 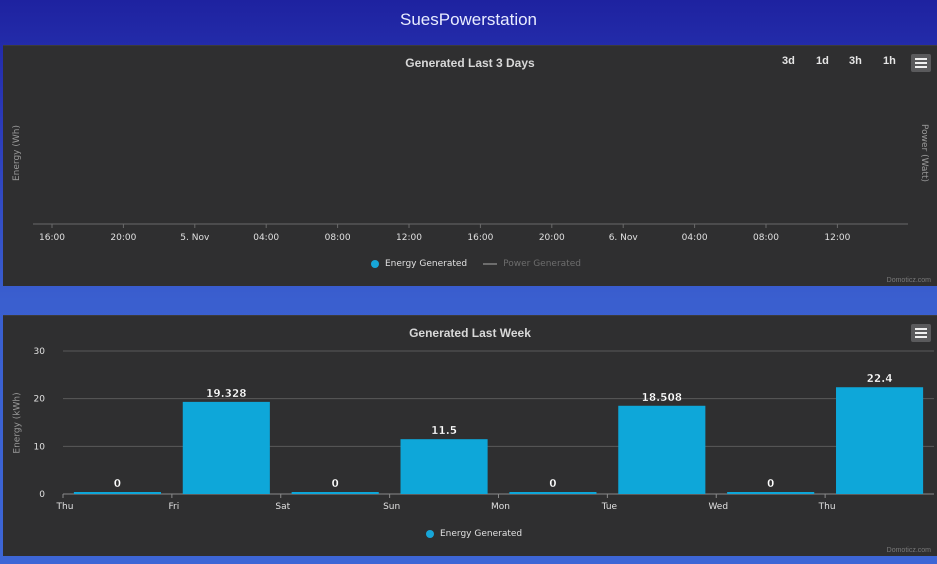 What do you see at coordinates (718, 507) in the screenshot?
I see `x-tick-label: Wed` at bounding box center [718, 507].